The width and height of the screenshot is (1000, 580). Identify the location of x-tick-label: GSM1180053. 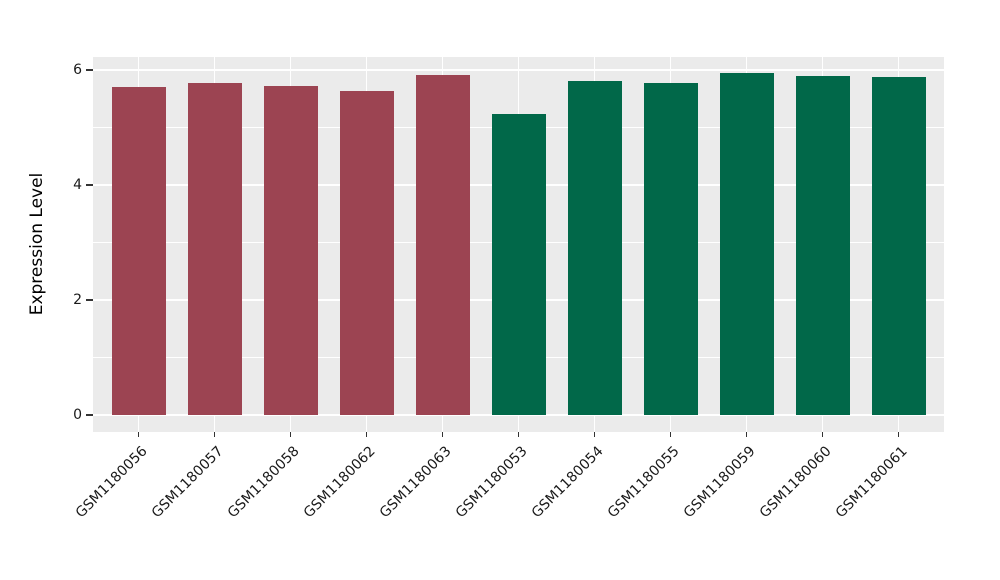
(491, 482).